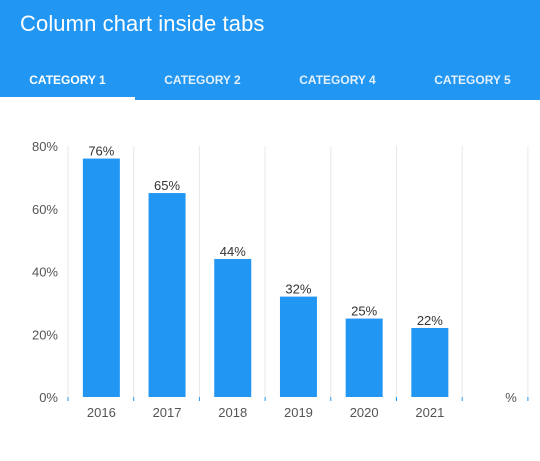 This screenshot has height=461, width=540. I want to click on bar-2020, so click(364, 357).